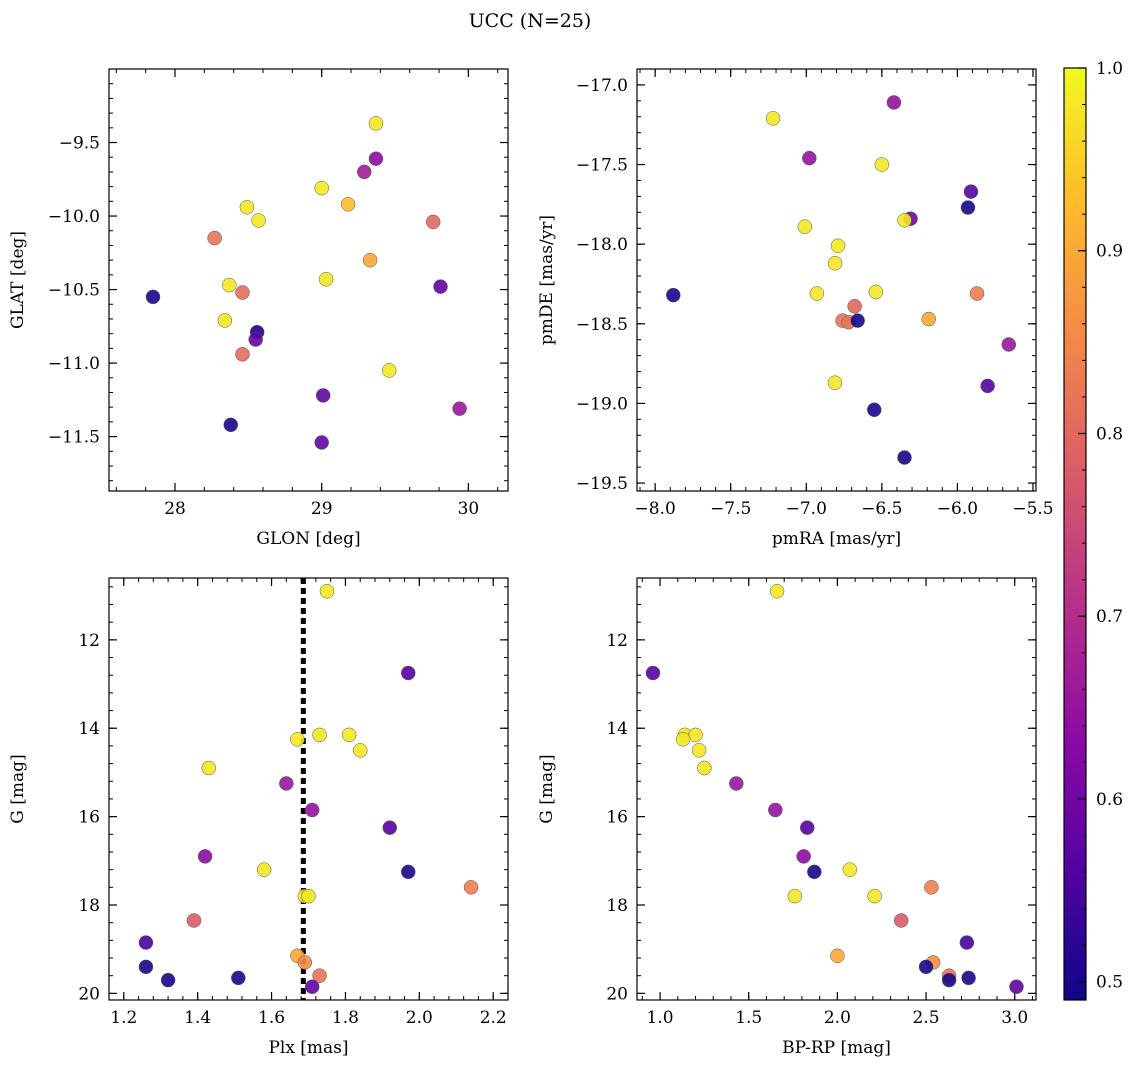 This screenshot has height=1068, width=1136. What do you see at coordinates (730, 509) in the screenshot?
I see `x-tick-label: −7.5` at bounding box center [730, 509].